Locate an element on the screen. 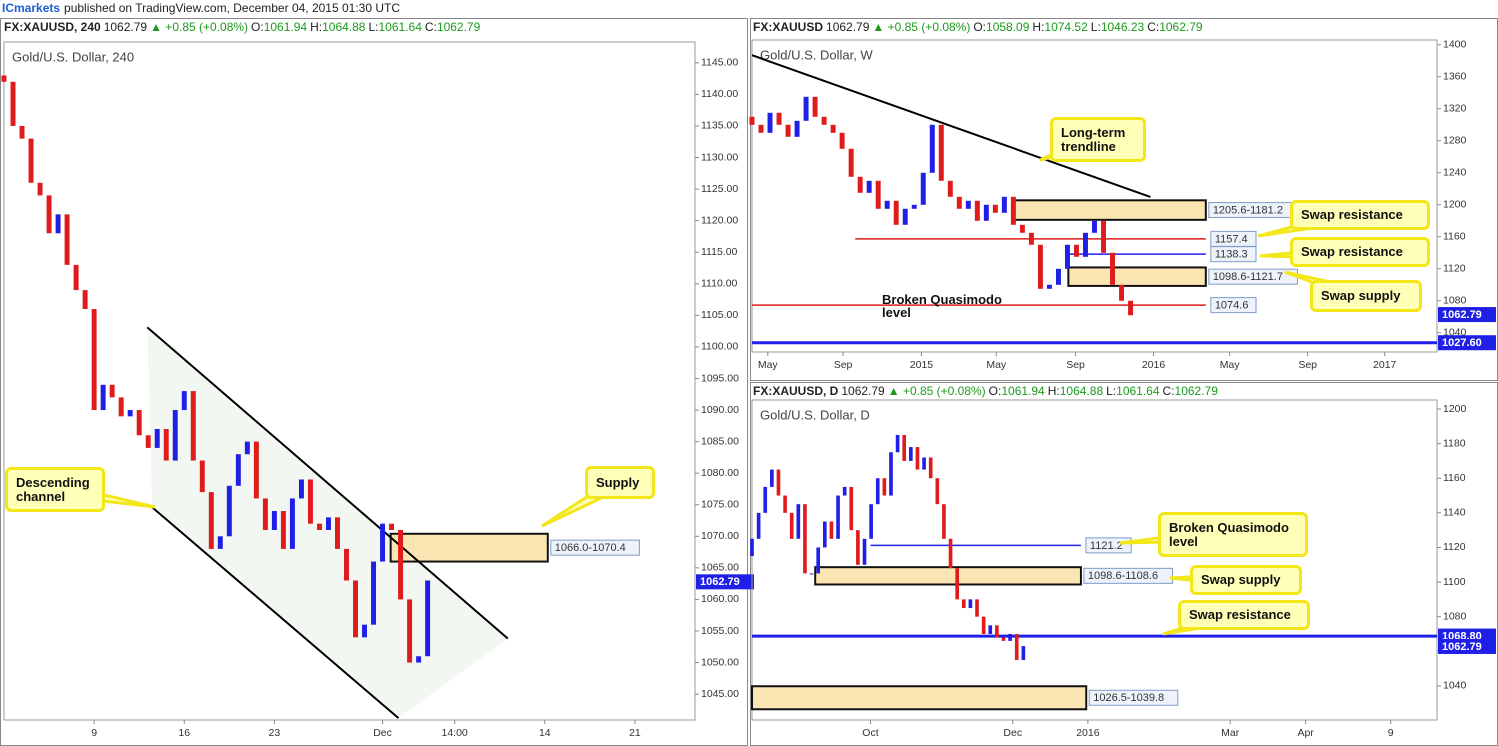 Image resolution: width=1498 pixels, height=746 pixels. callout: Supply is located at coordinates (620, 482).